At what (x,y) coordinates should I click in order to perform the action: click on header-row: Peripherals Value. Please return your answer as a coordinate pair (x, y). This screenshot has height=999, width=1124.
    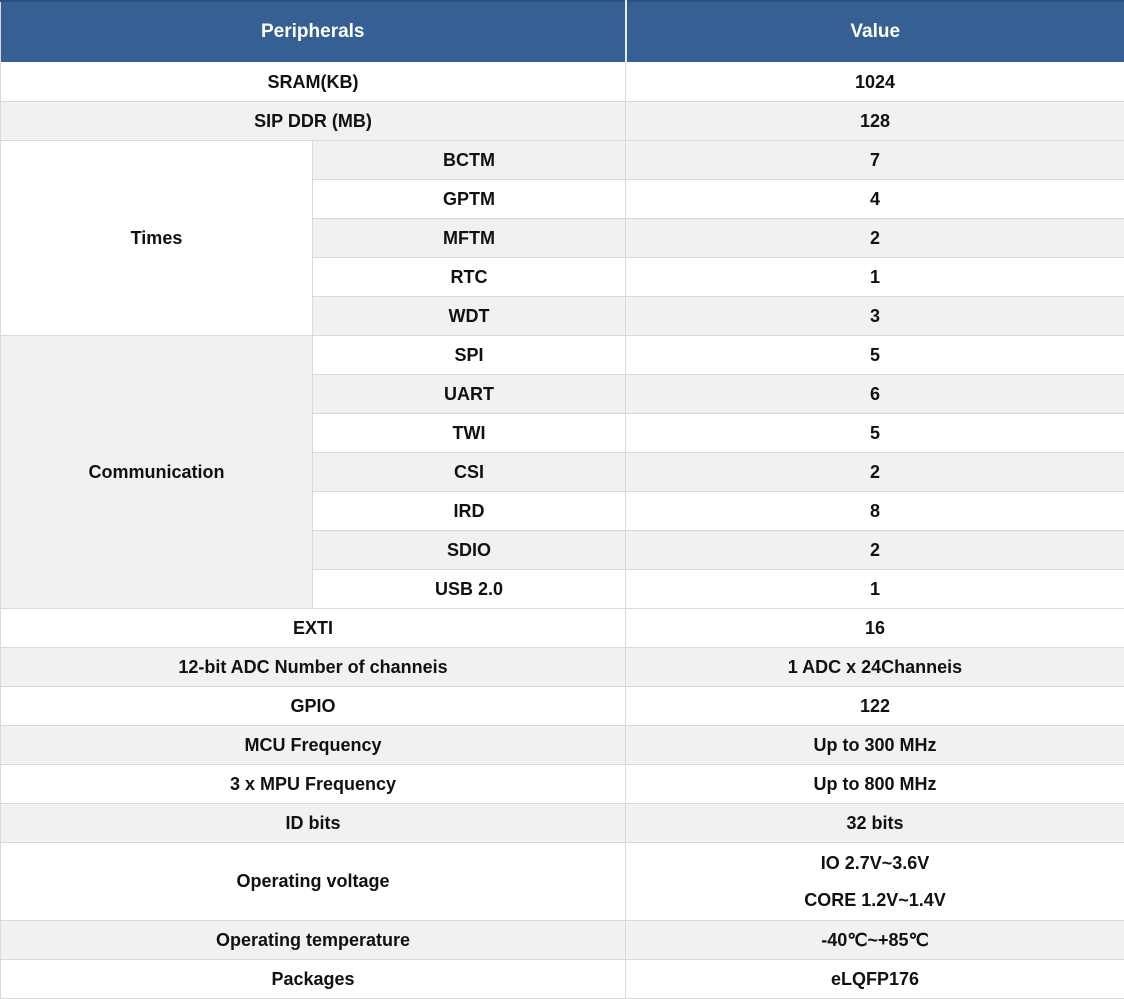
    Looking at the image, I should click on (562, 32).